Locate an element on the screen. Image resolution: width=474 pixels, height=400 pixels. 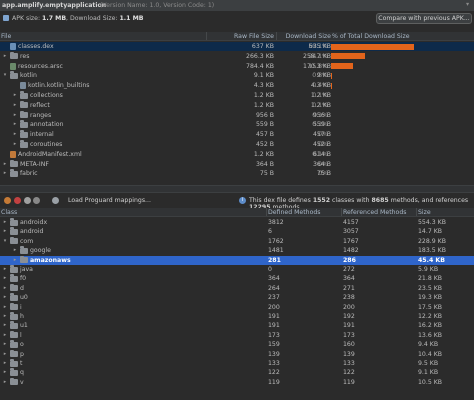
class-row: ▸ f0 364 364 21.8 KB is located at coordinates (237, 278).